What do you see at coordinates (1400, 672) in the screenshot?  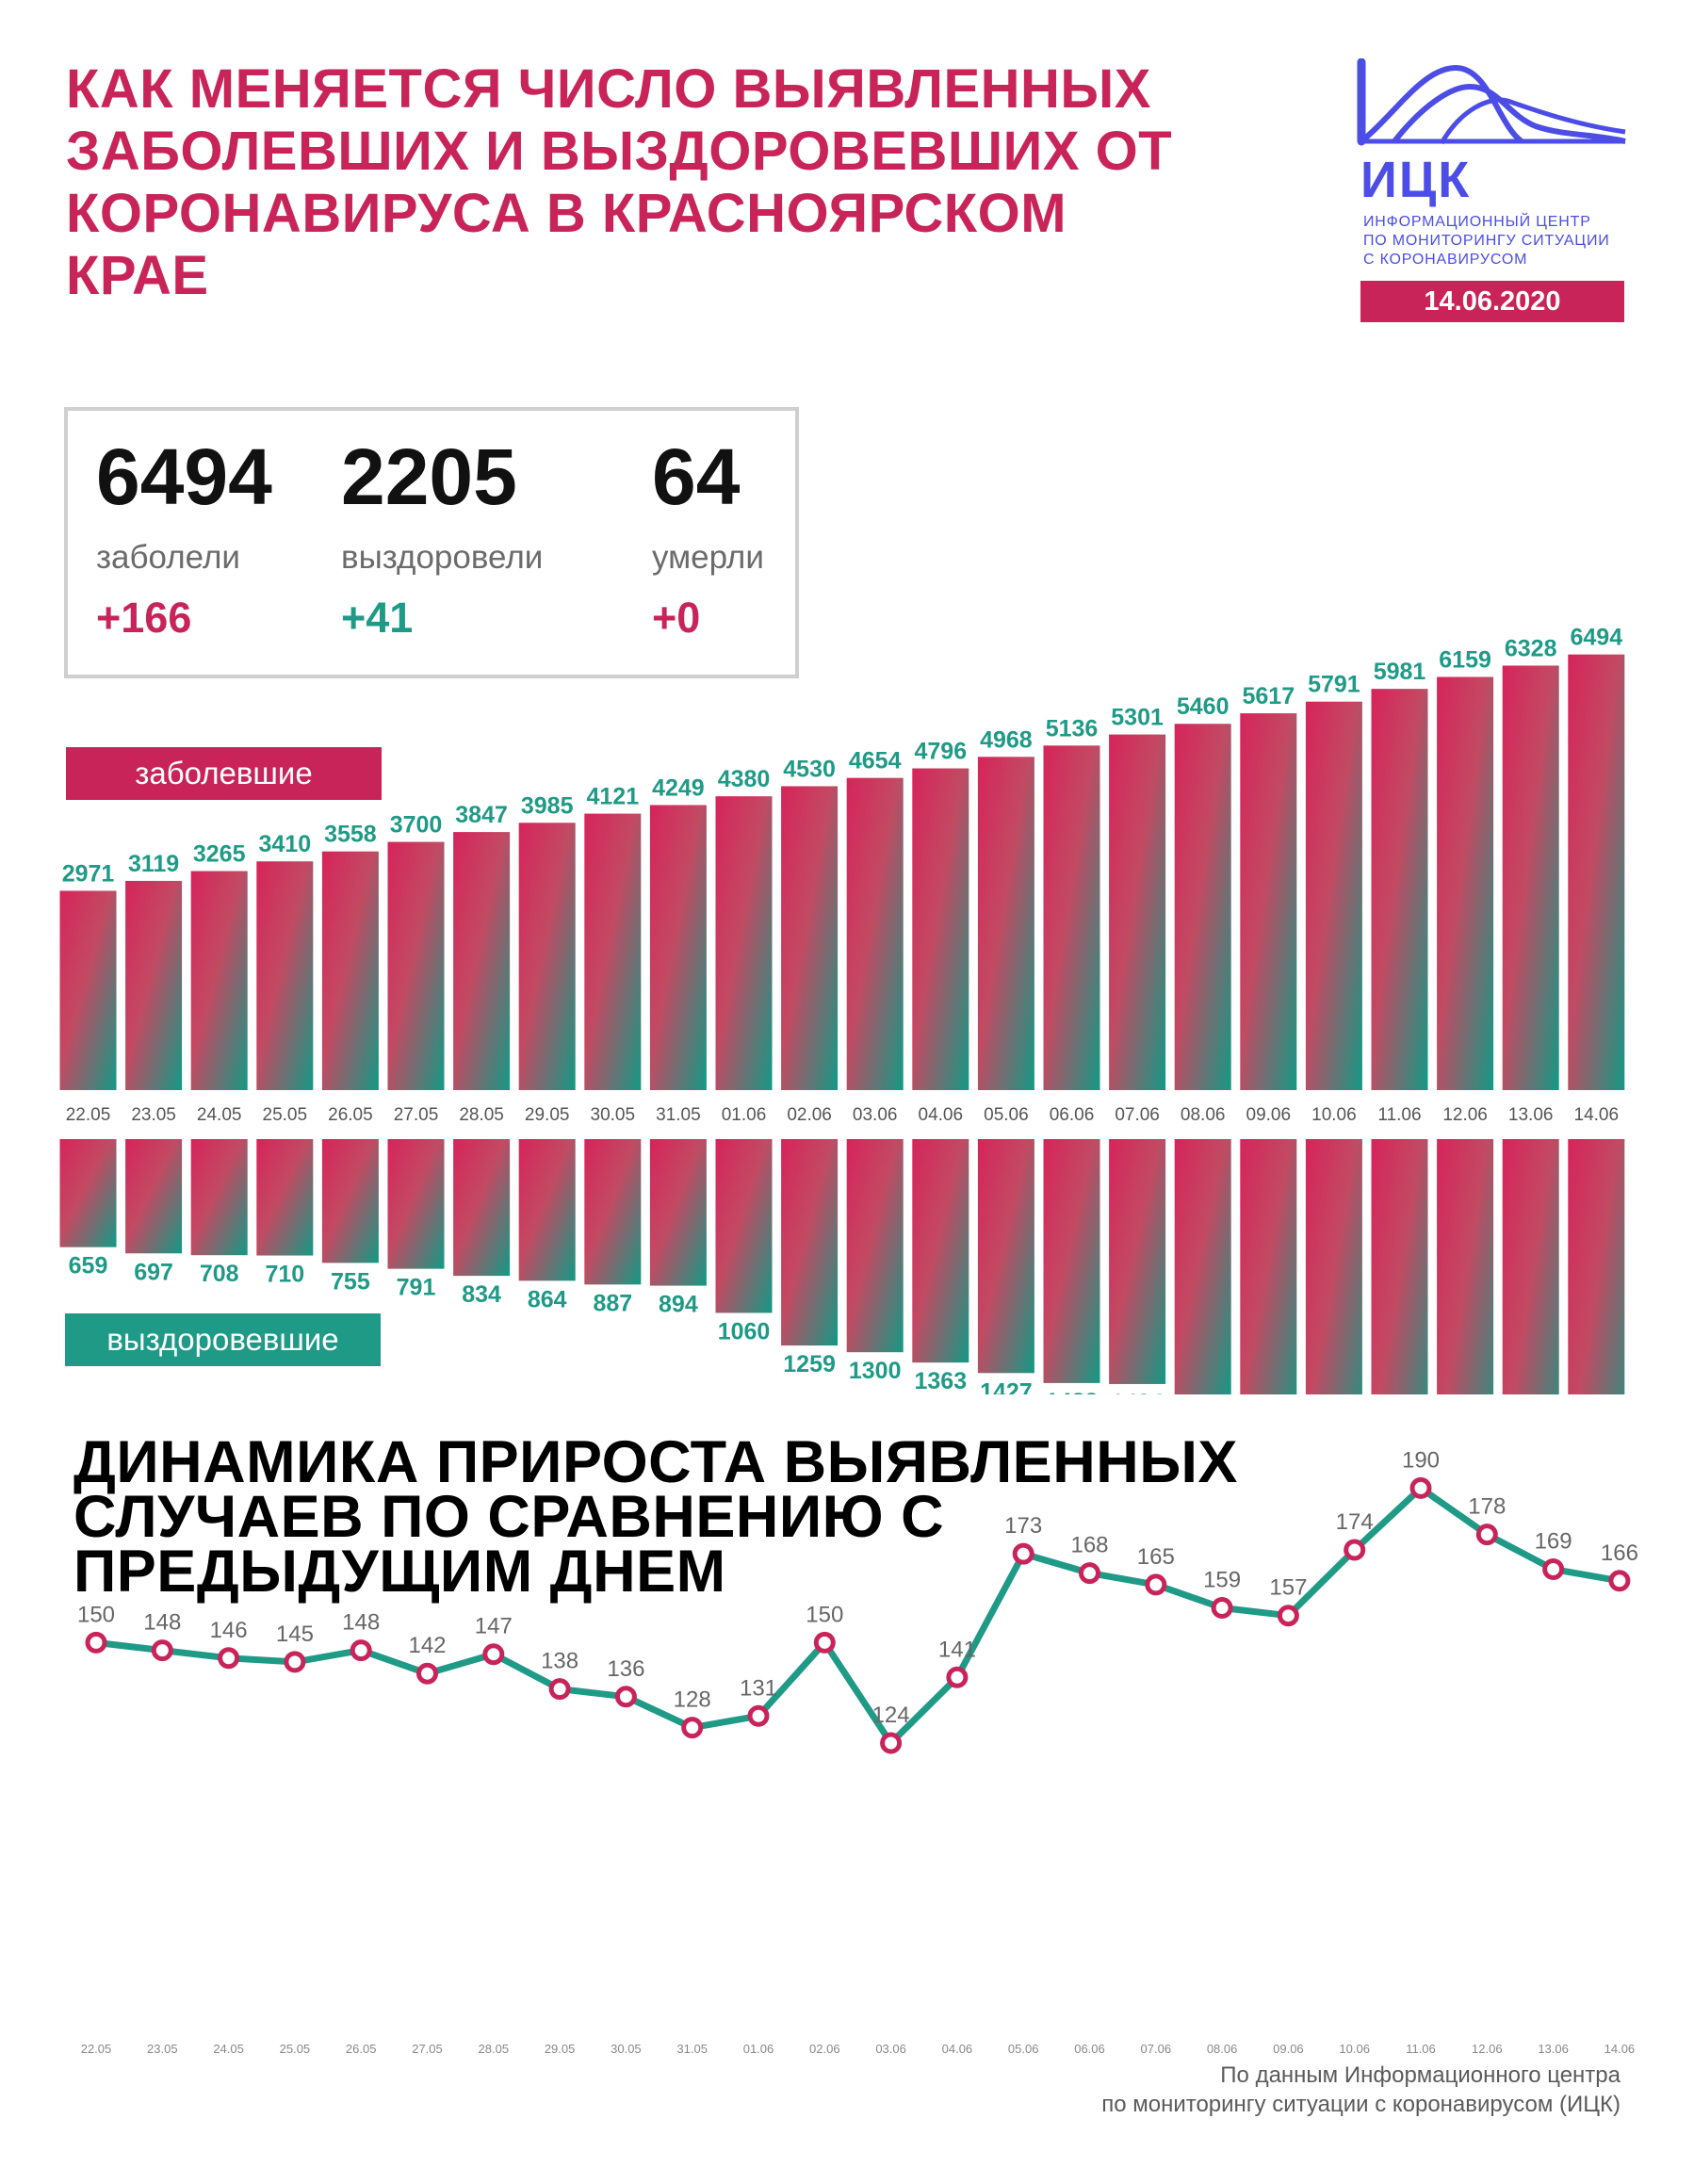 I see `infected-value-label: 5981` at bounding box center [1400, 672].